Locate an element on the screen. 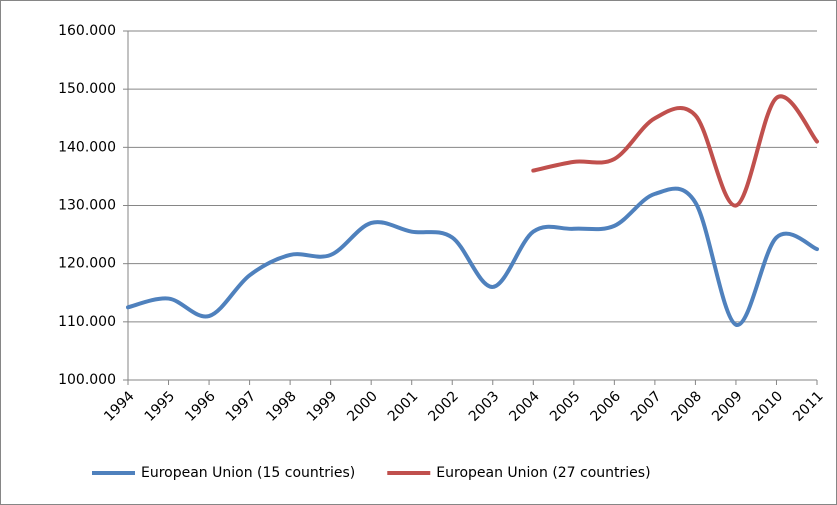 Image resolution: width=837 pixels, height=505 pixels. legend-label: European Union (27 countries) is located at coordinates (543, 473).